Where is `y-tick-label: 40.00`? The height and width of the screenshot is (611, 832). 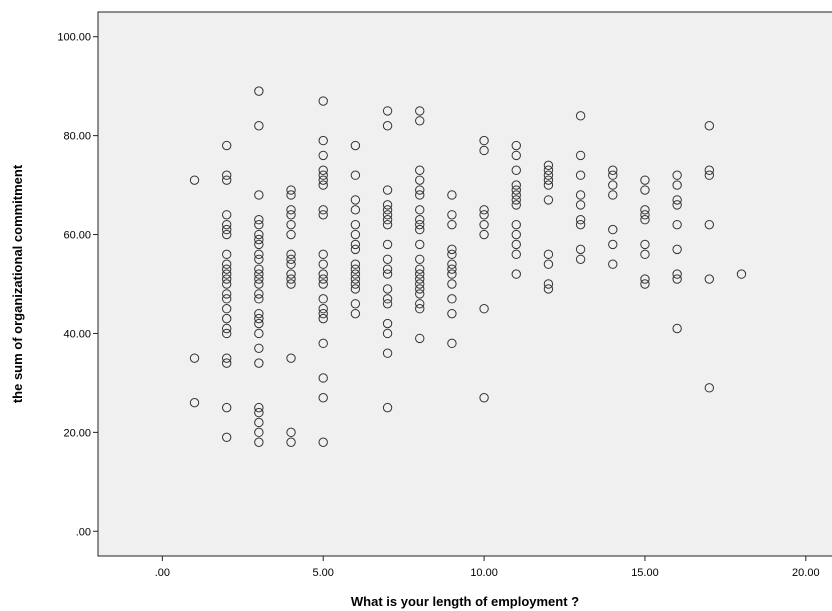 y-tick-label: 40.00 is located at coordinates (77, 334).